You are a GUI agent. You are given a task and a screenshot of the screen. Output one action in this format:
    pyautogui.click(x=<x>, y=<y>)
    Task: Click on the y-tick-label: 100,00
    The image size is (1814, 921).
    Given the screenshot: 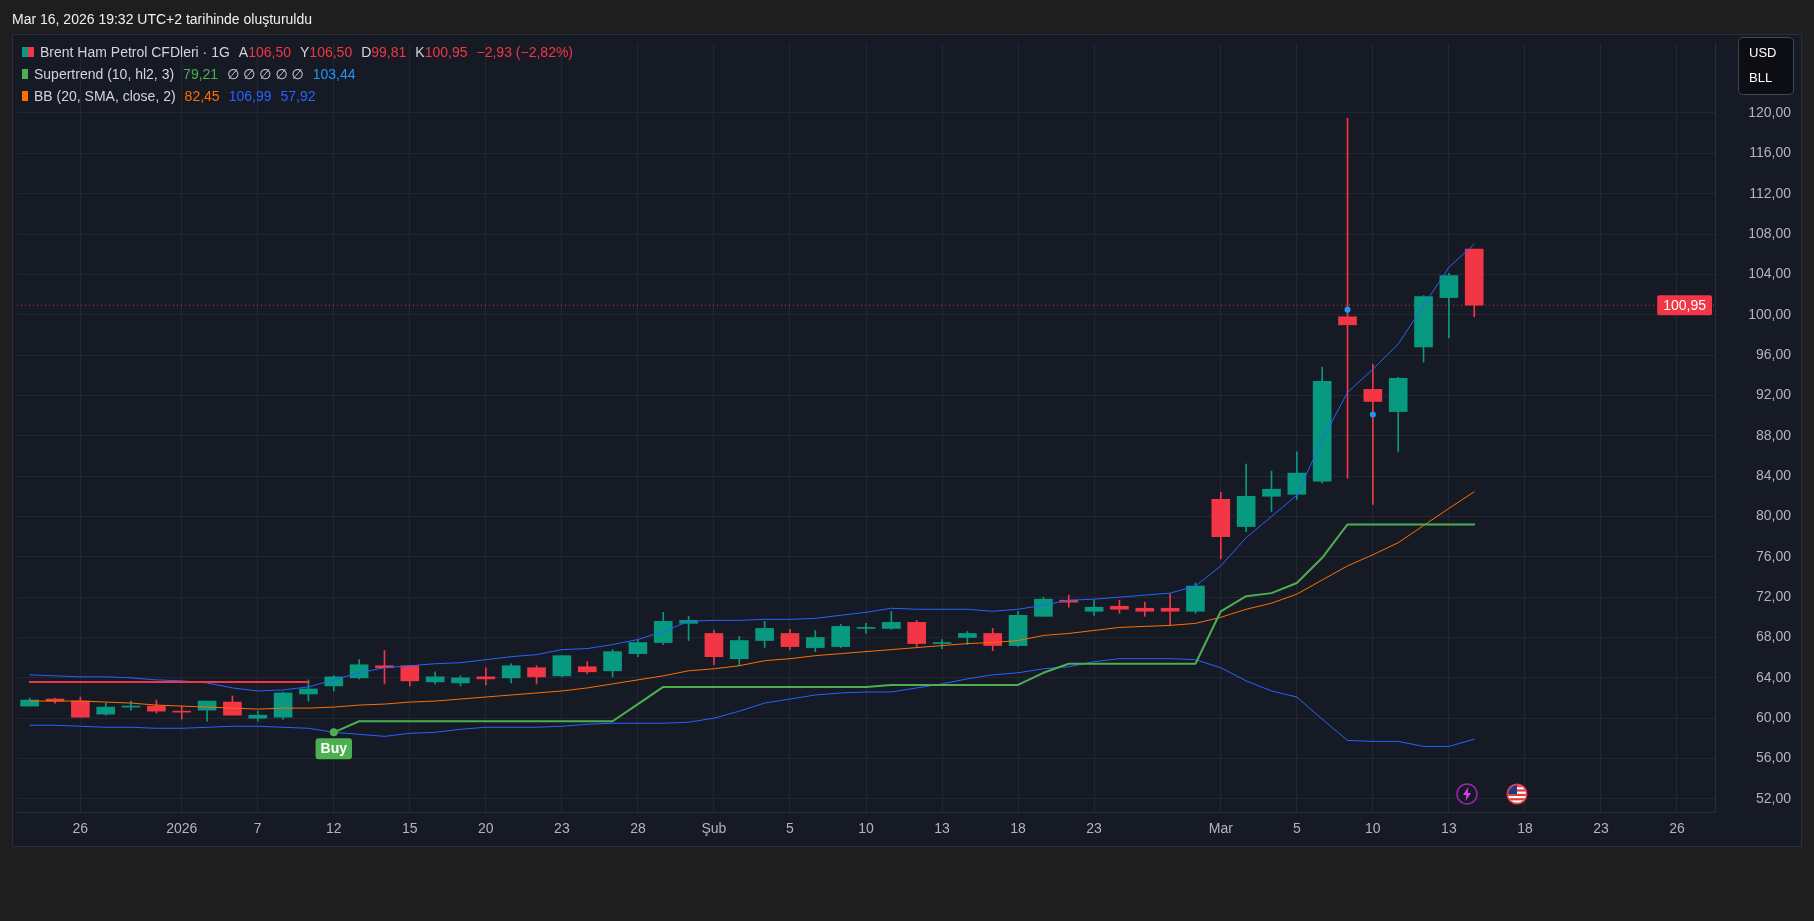 What is the action you would take?
    pyautogui.click(x=1770, y=313)
    